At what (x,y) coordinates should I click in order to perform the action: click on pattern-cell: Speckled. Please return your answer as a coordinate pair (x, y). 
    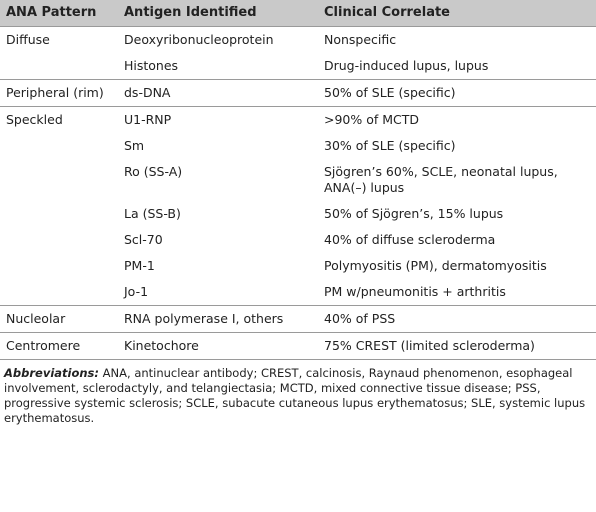
    Looking at the image, I should click on (59, 206).